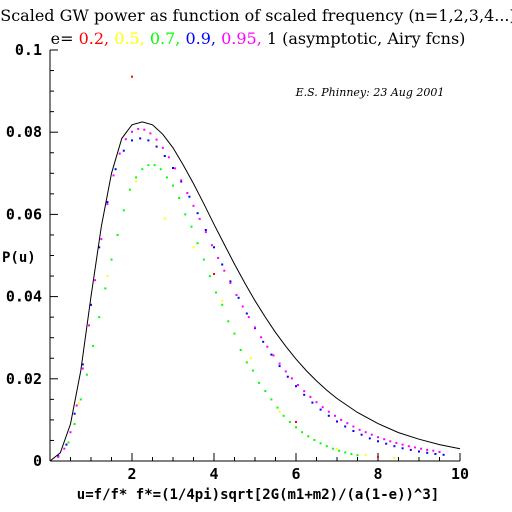 The width and height of the screenshot is (512, 512). I want to click on y-tick-label: 0.02, so click(24, 379).